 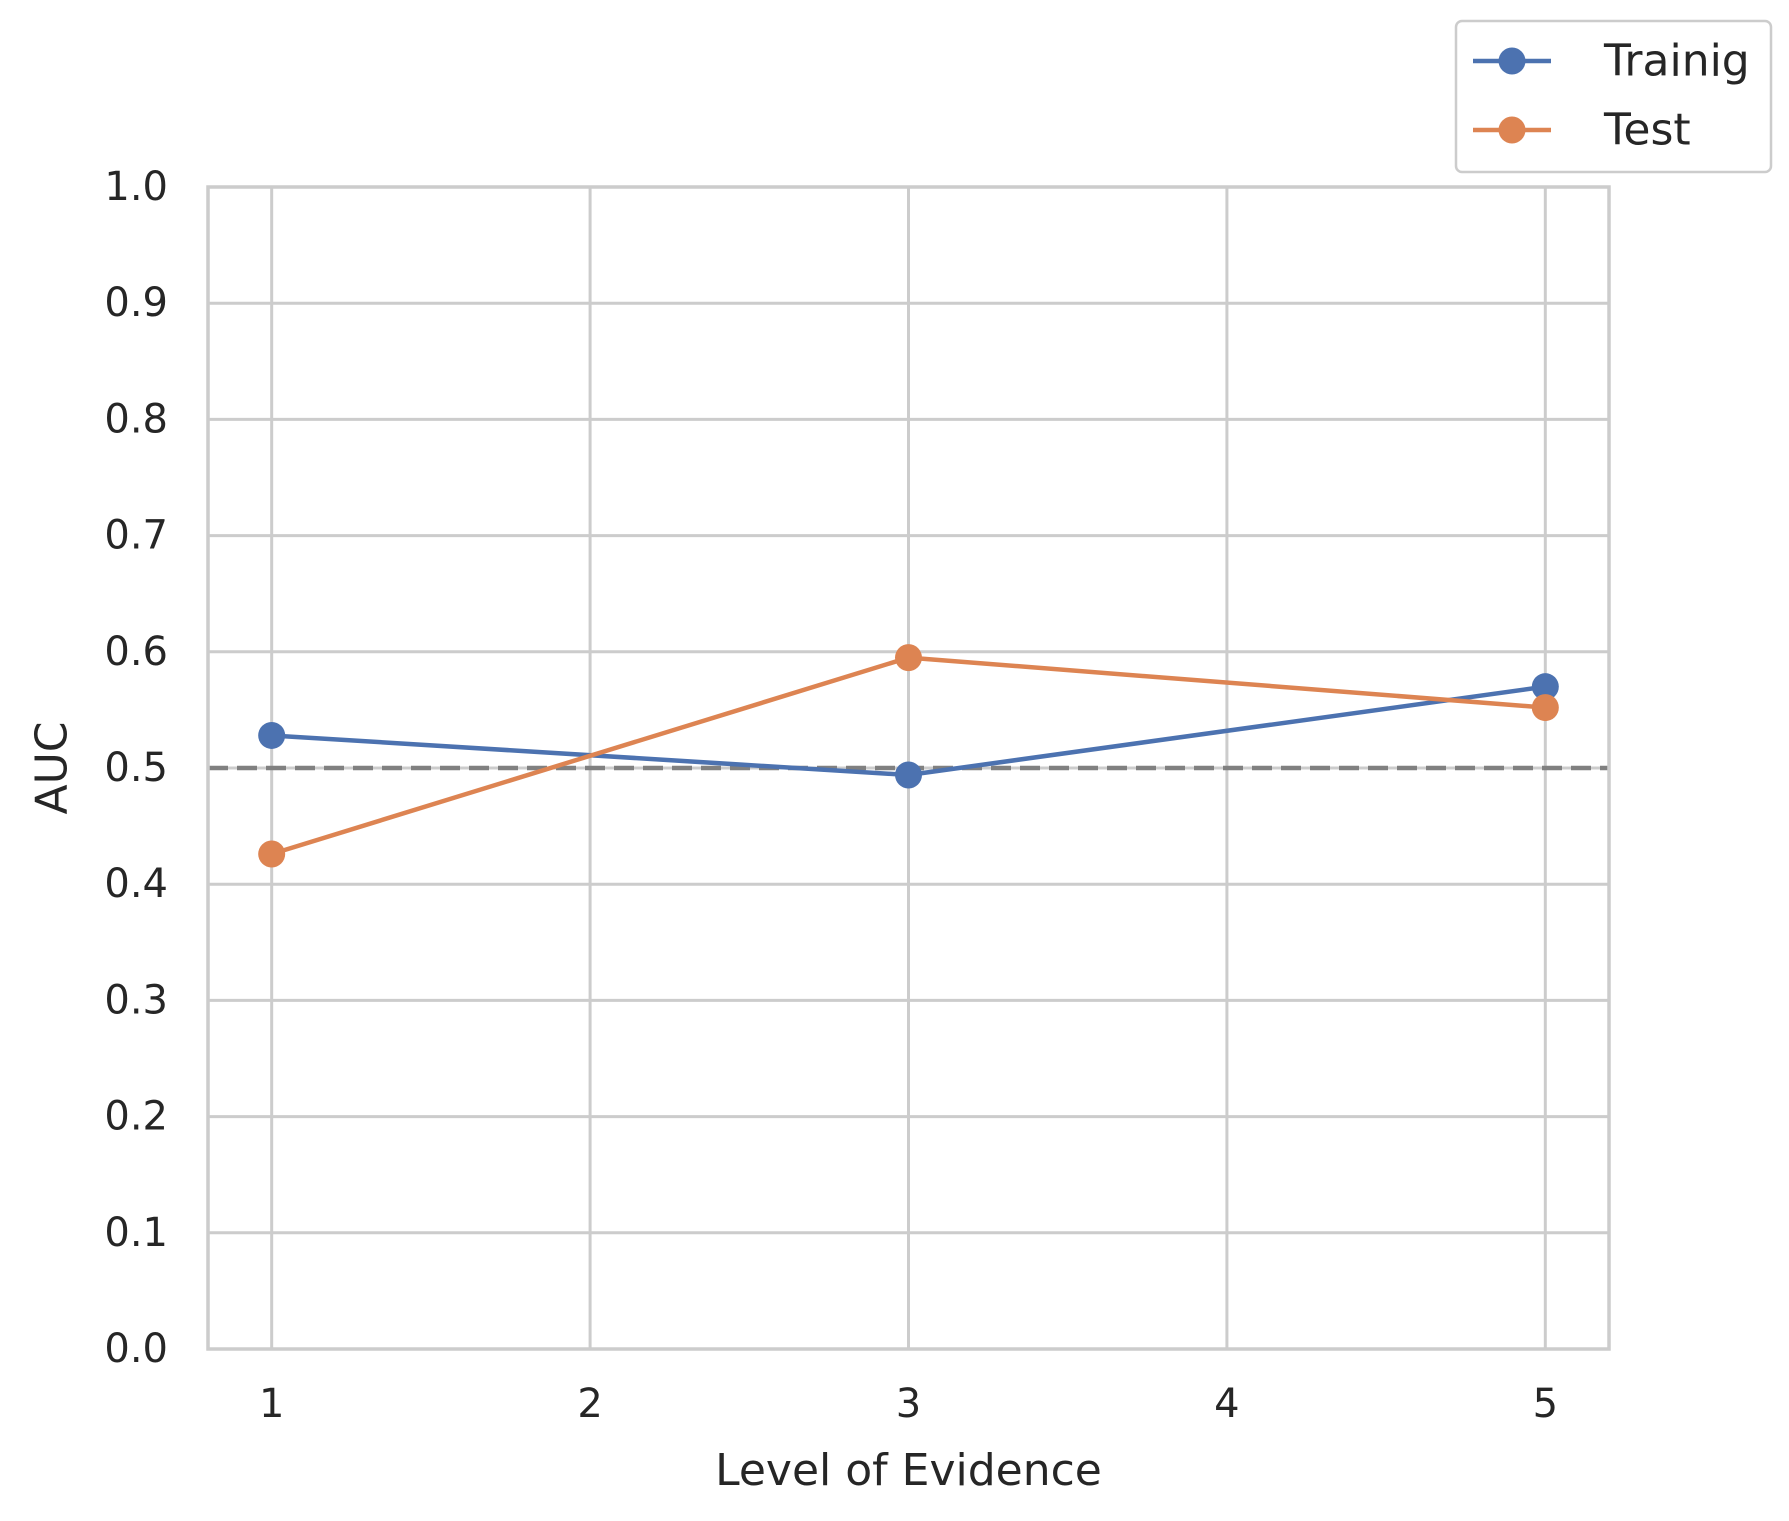 I want to click on series-trainig, so click(x=908, y=731).